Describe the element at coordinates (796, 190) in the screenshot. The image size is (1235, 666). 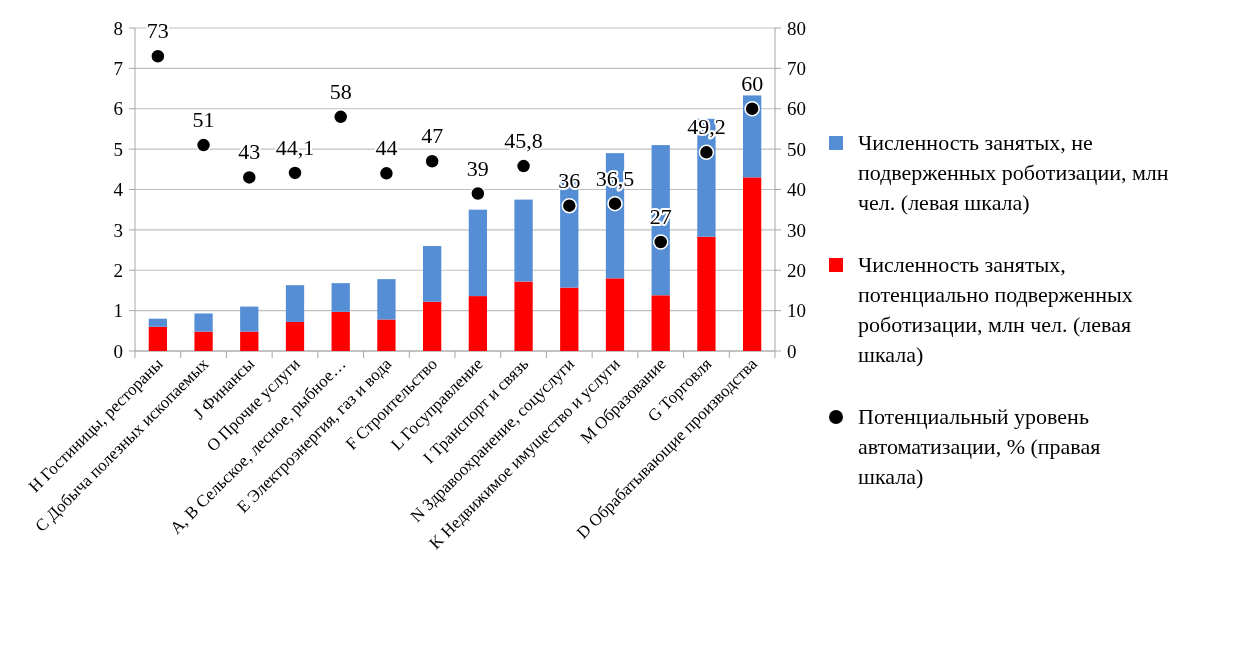
I see `y2-tick-label: 40` at that location.